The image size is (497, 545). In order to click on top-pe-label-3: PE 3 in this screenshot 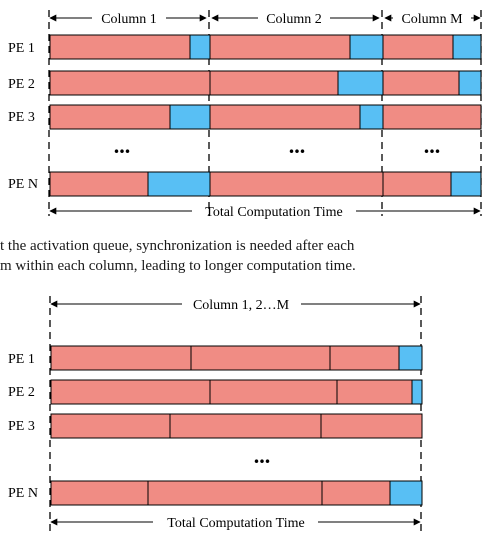, I will do `click(21, 117)`.